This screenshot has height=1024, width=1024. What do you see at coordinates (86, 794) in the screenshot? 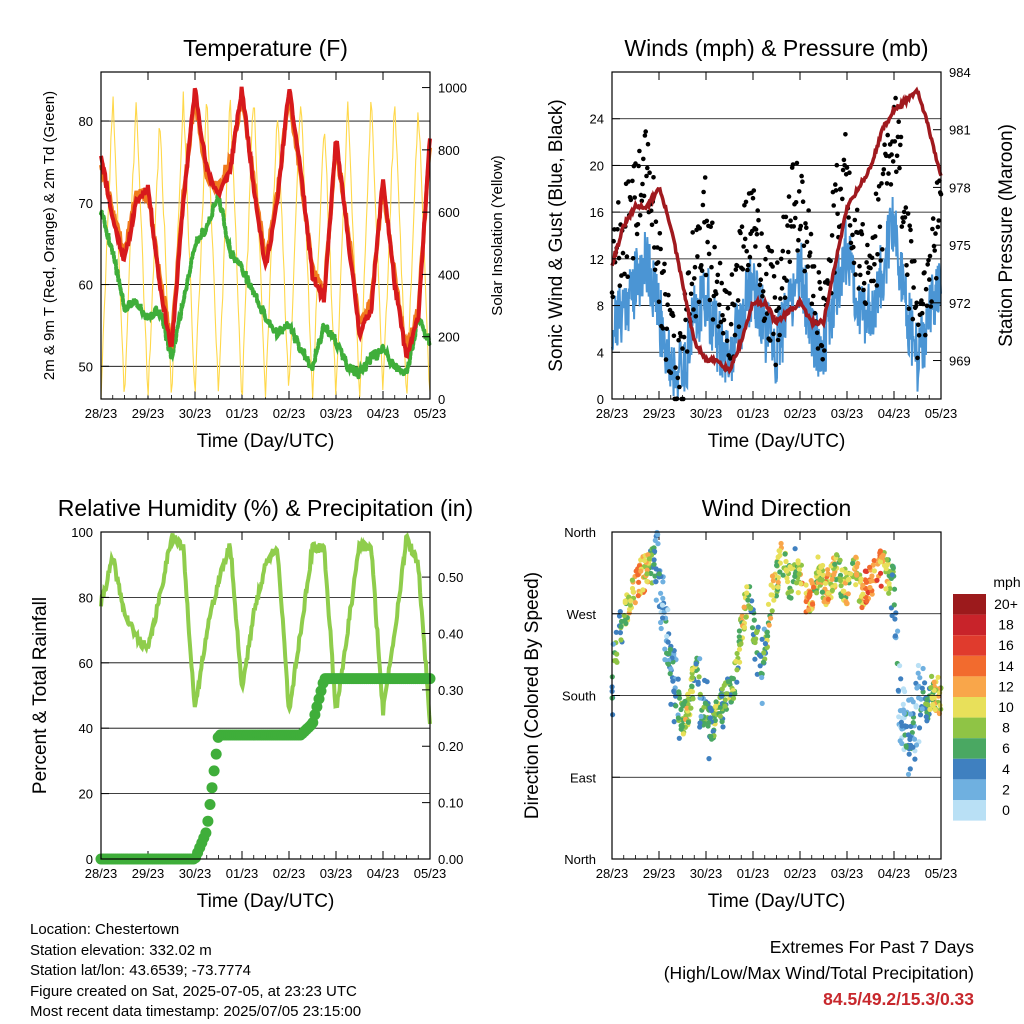
I see `humidity-ytick-label: 20` at bounding box center [86, 794].